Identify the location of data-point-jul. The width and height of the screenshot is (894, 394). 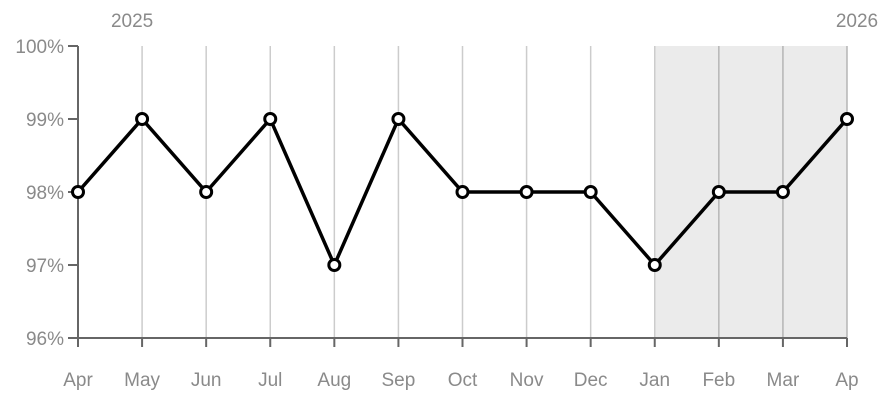
(270, 119).